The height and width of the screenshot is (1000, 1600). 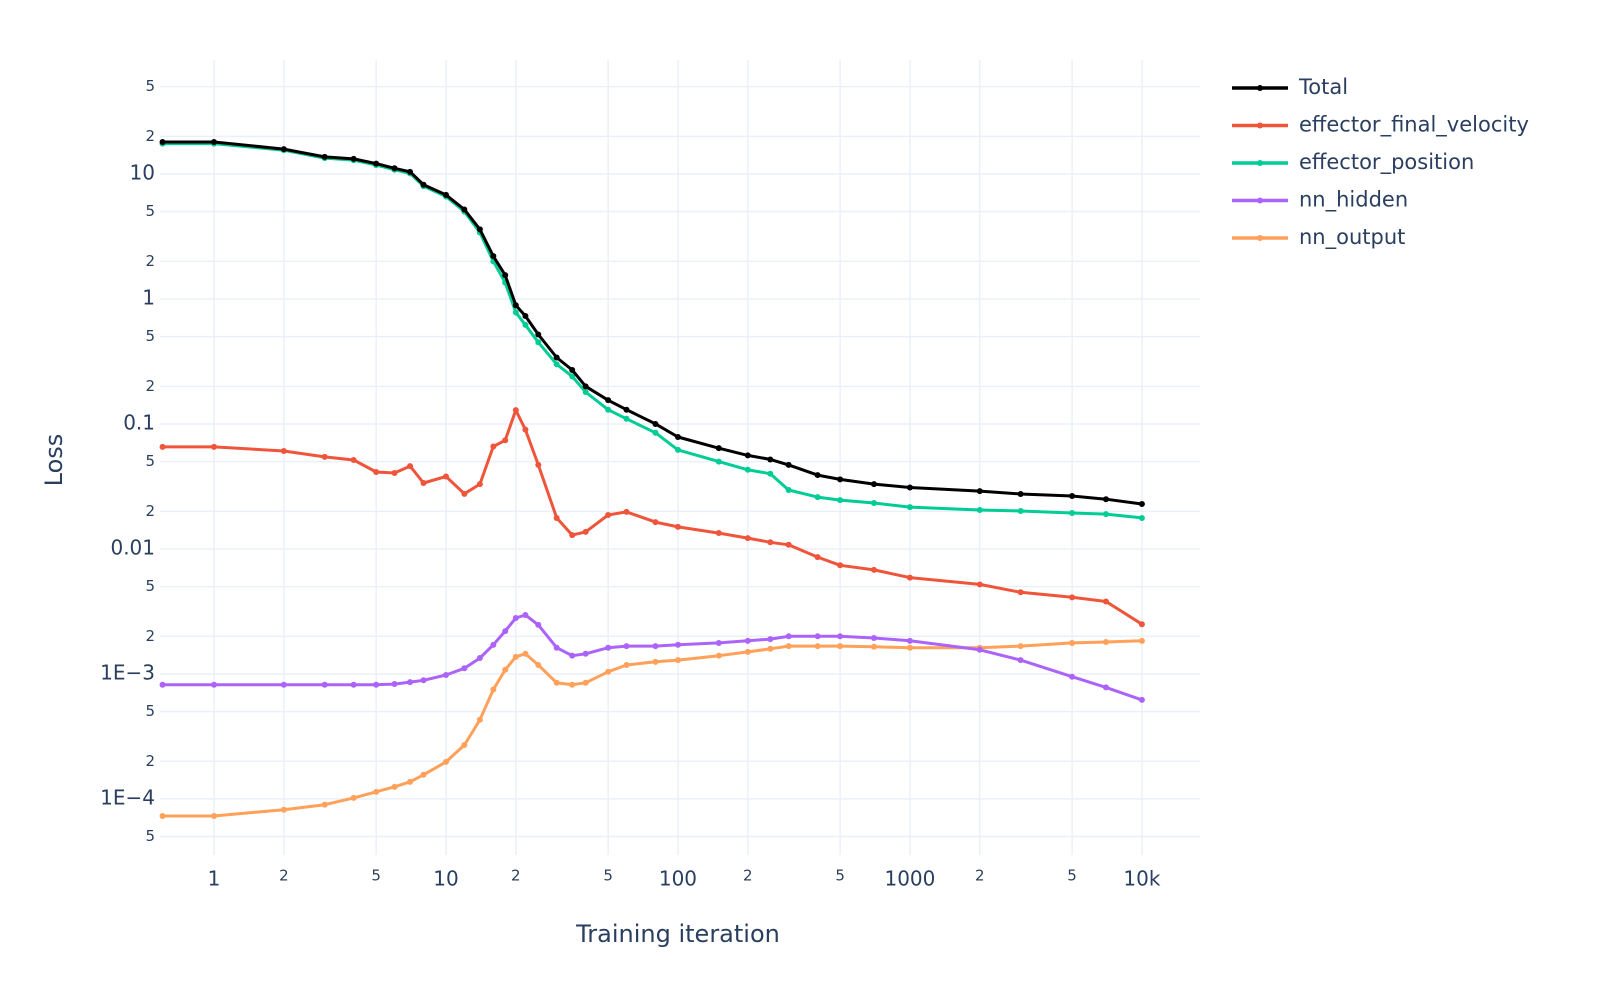 What do you see at coordinates (1260, 125) in the screenshot?
I see `legend-marker` at bounding box center [1260, 125].